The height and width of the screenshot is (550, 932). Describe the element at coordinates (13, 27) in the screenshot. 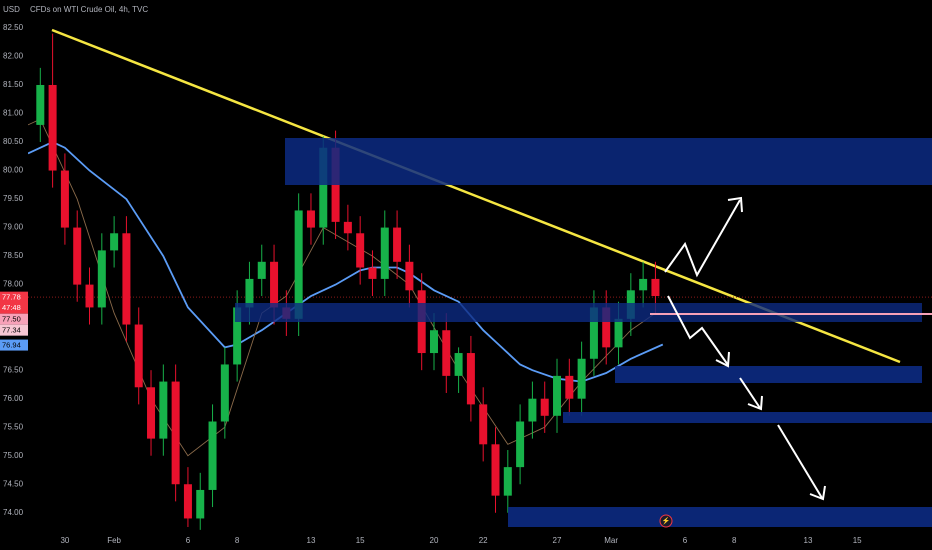

I see `y-tick-label: 82.50` at that location.